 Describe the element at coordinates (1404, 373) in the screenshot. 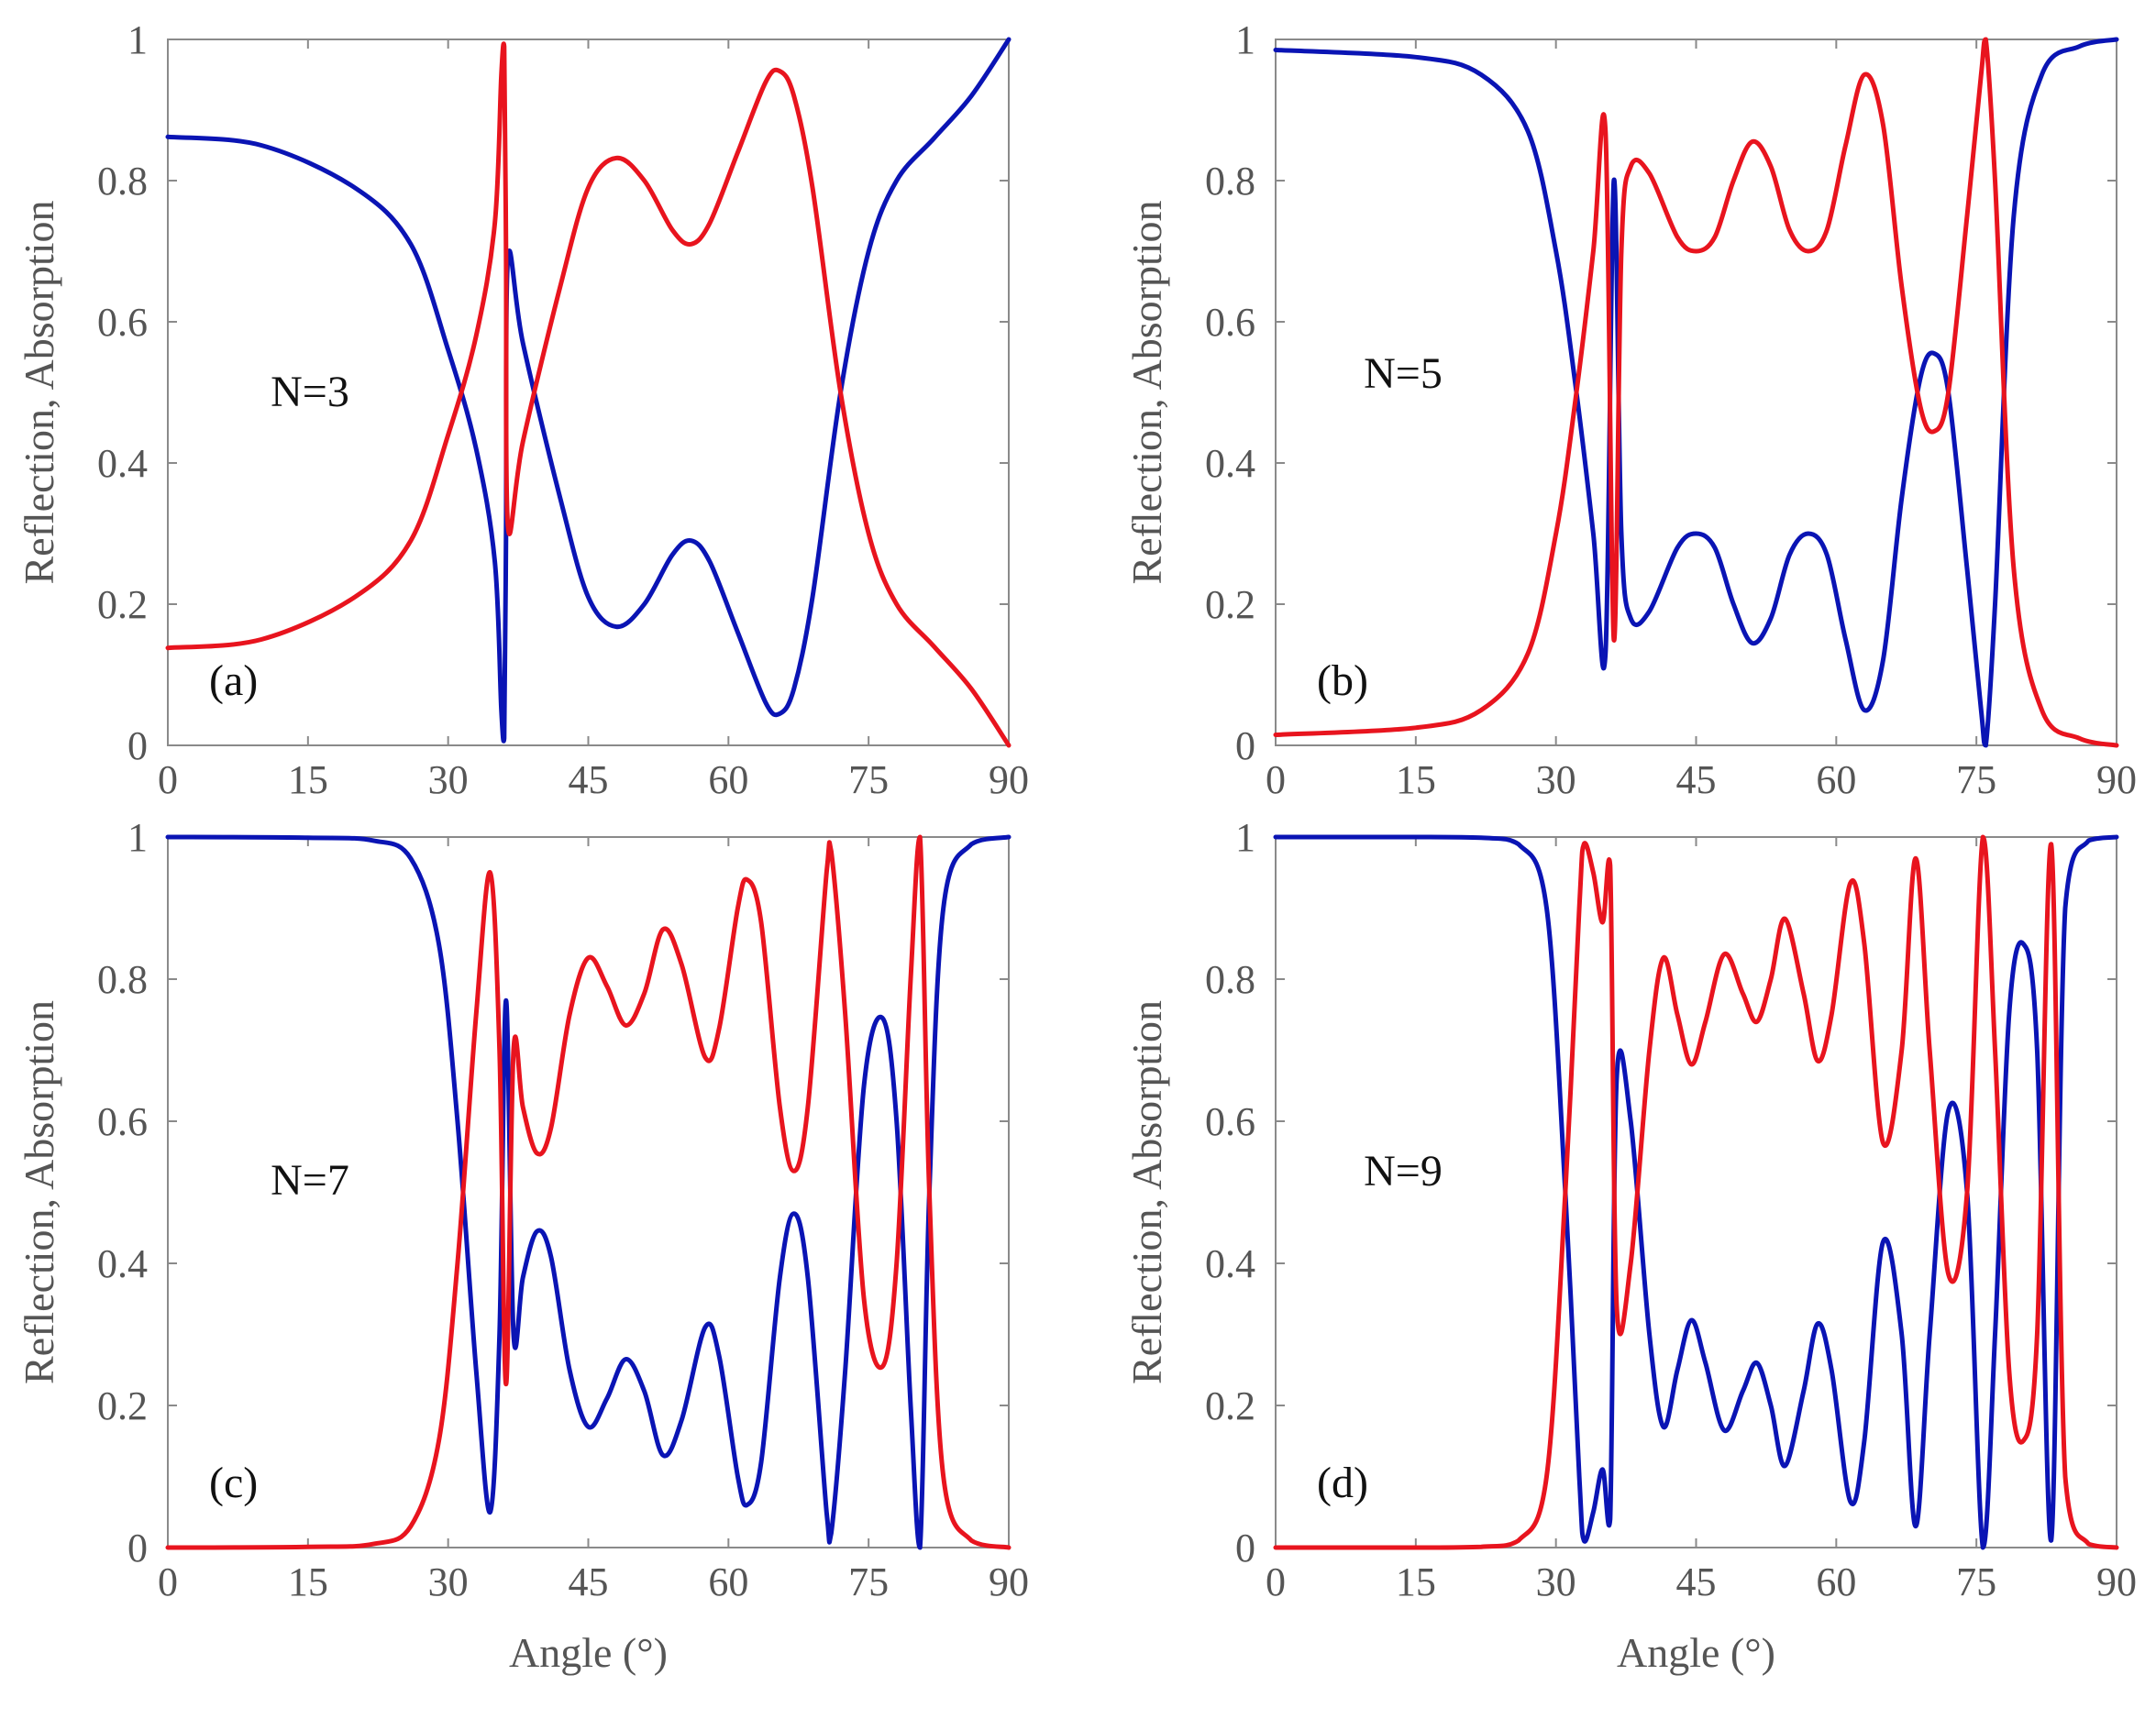

I see `annotation-n: N=5` at that location.